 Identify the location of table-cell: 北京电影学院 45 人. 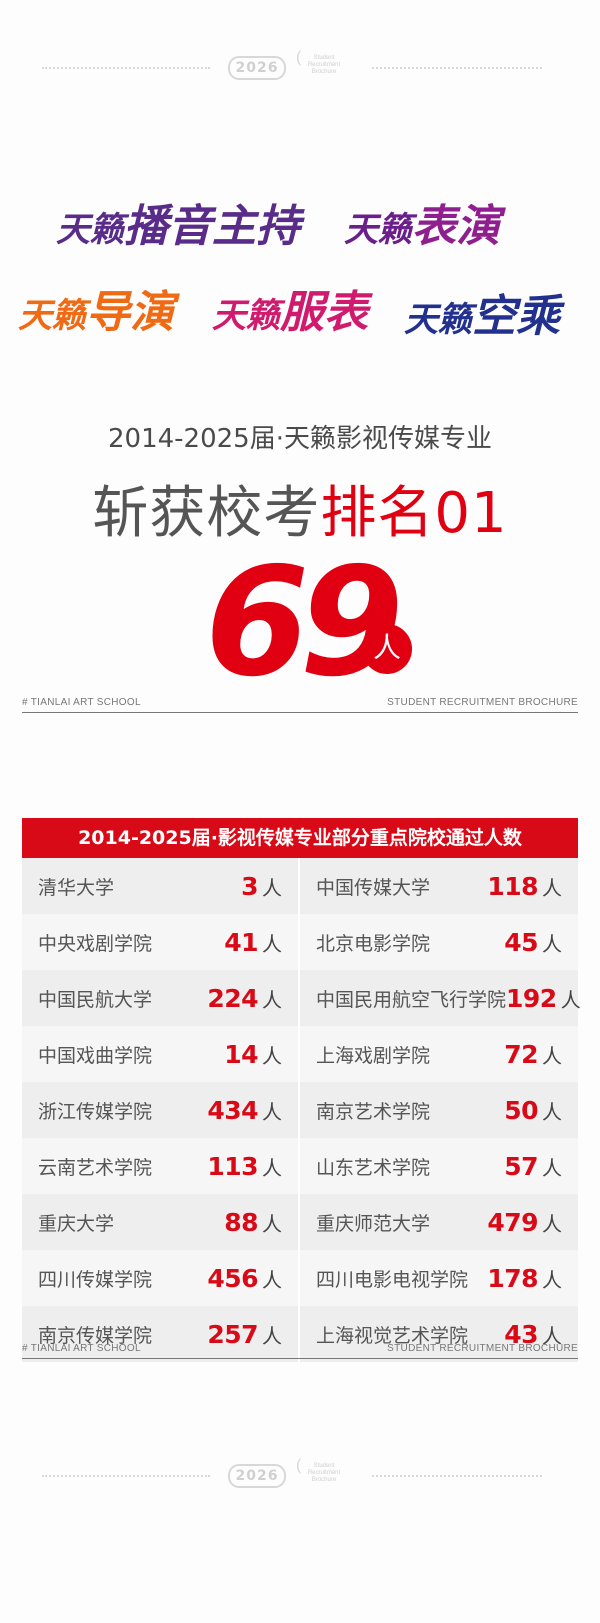
(439, 942).